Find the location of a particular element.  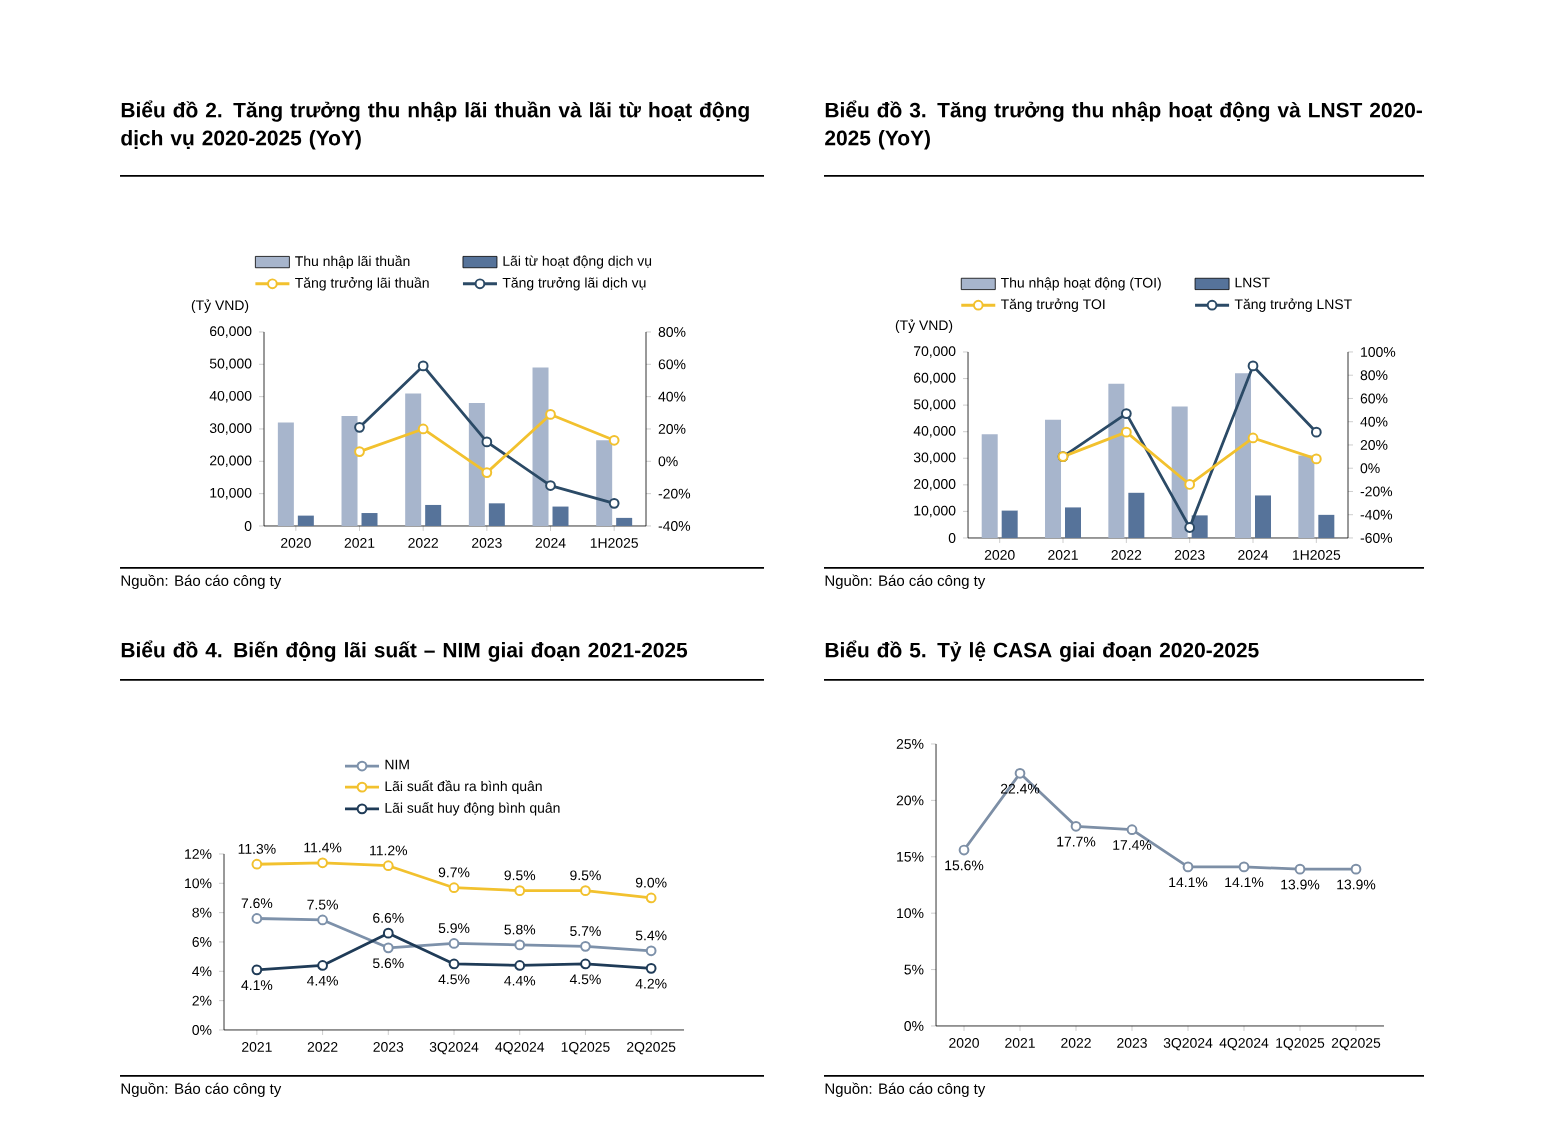

chart-title: Biểu đồ 3. Tăng trưởng thu nhập hoạt động và LNST 2020-2025 (YoY) is located at coordinates (1123, 125).